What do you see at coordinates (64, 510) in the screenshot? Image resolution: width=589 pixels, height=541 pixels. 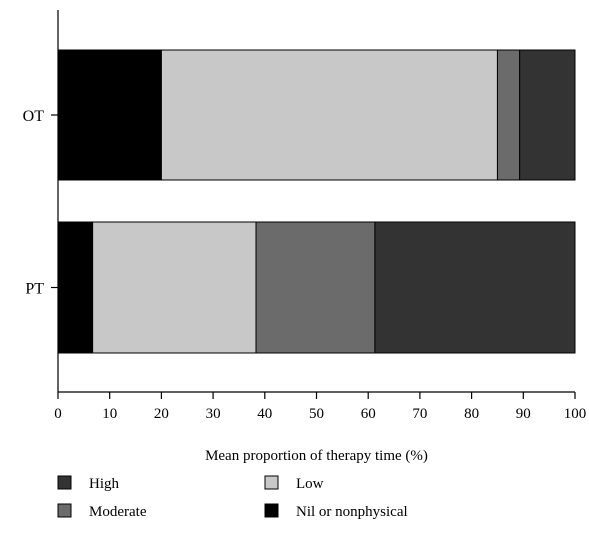 I see `legend-swatch-moderate` at bounding box center [64, 510].